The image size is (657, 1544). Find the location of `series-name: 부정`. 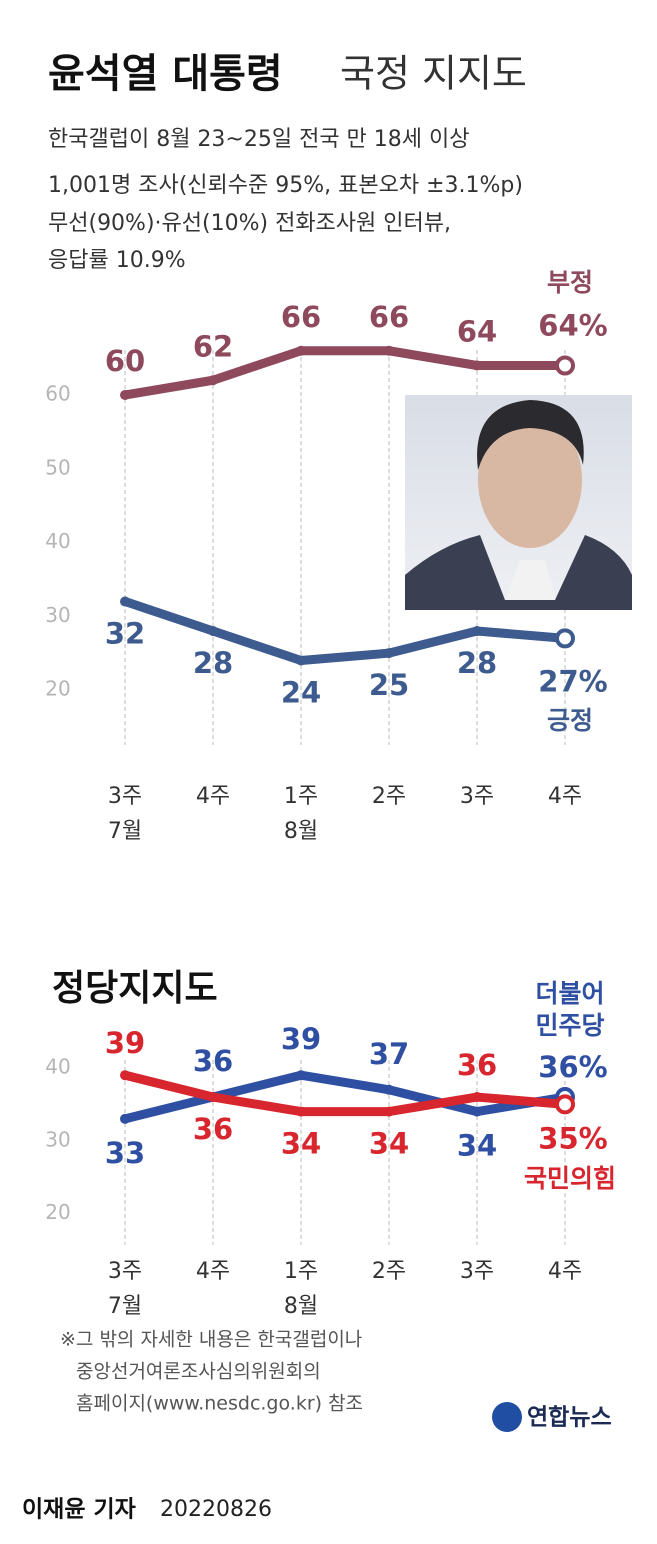

series-name: 부정 is located at coordinates (570, 282).